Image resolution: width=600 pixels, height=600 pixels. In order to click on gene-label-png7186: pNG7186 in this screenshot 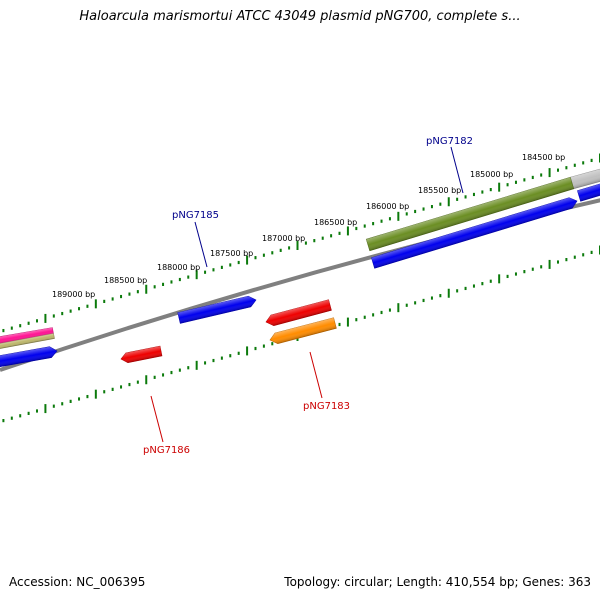, I will do `click(166, 450)`.